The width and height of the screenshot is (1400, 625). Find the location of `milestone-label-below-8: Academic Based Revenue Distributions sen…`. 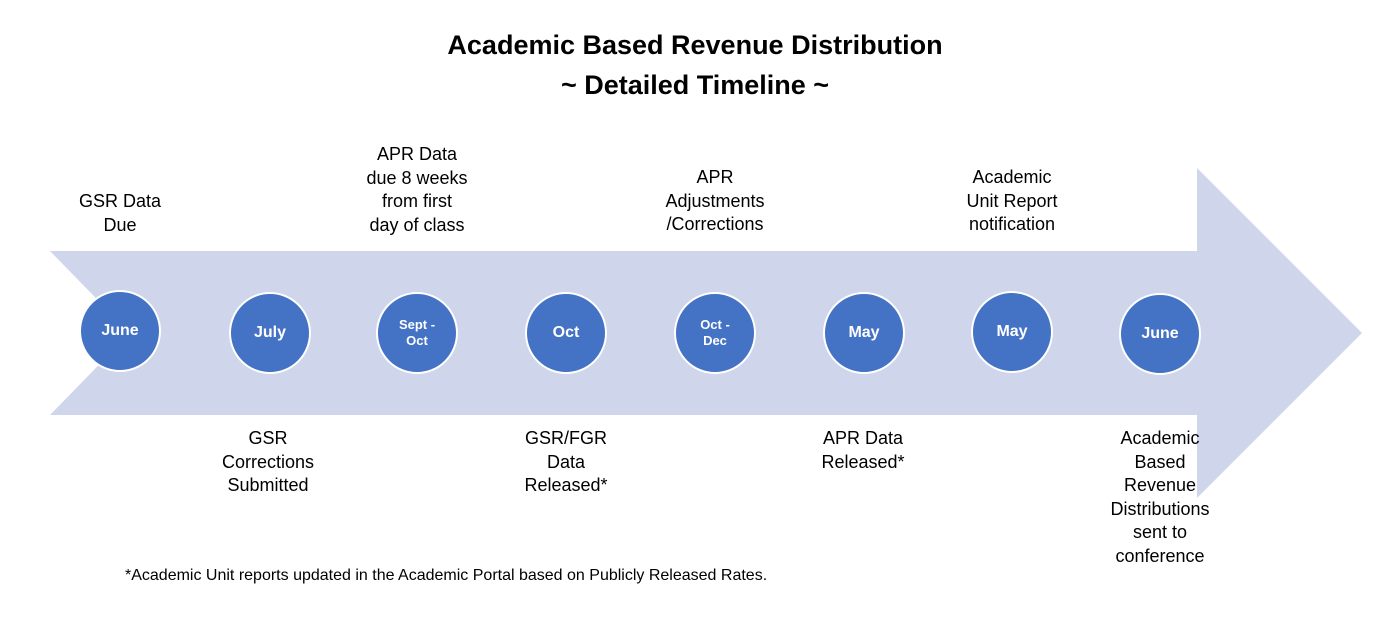

milestone-label-below-8: Academic Based Revenue Distributions sen… is located at coordinates (1160, 497).